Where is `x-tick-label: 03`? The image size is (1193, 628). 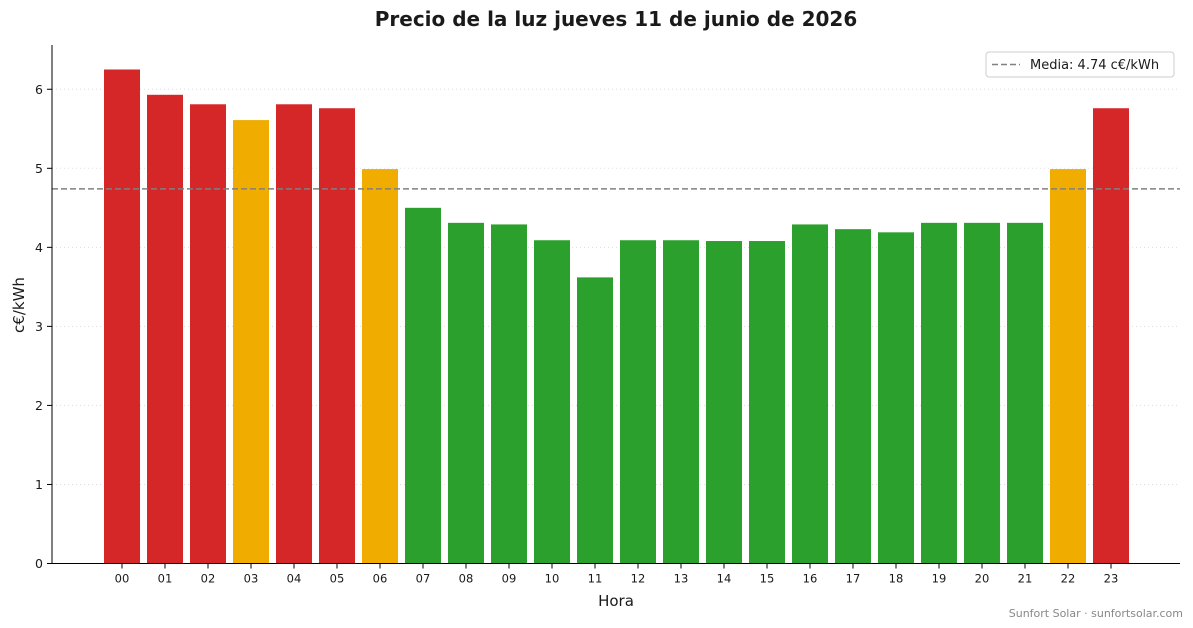 x-tick-label: 03 is located at coordinates (251, 579).